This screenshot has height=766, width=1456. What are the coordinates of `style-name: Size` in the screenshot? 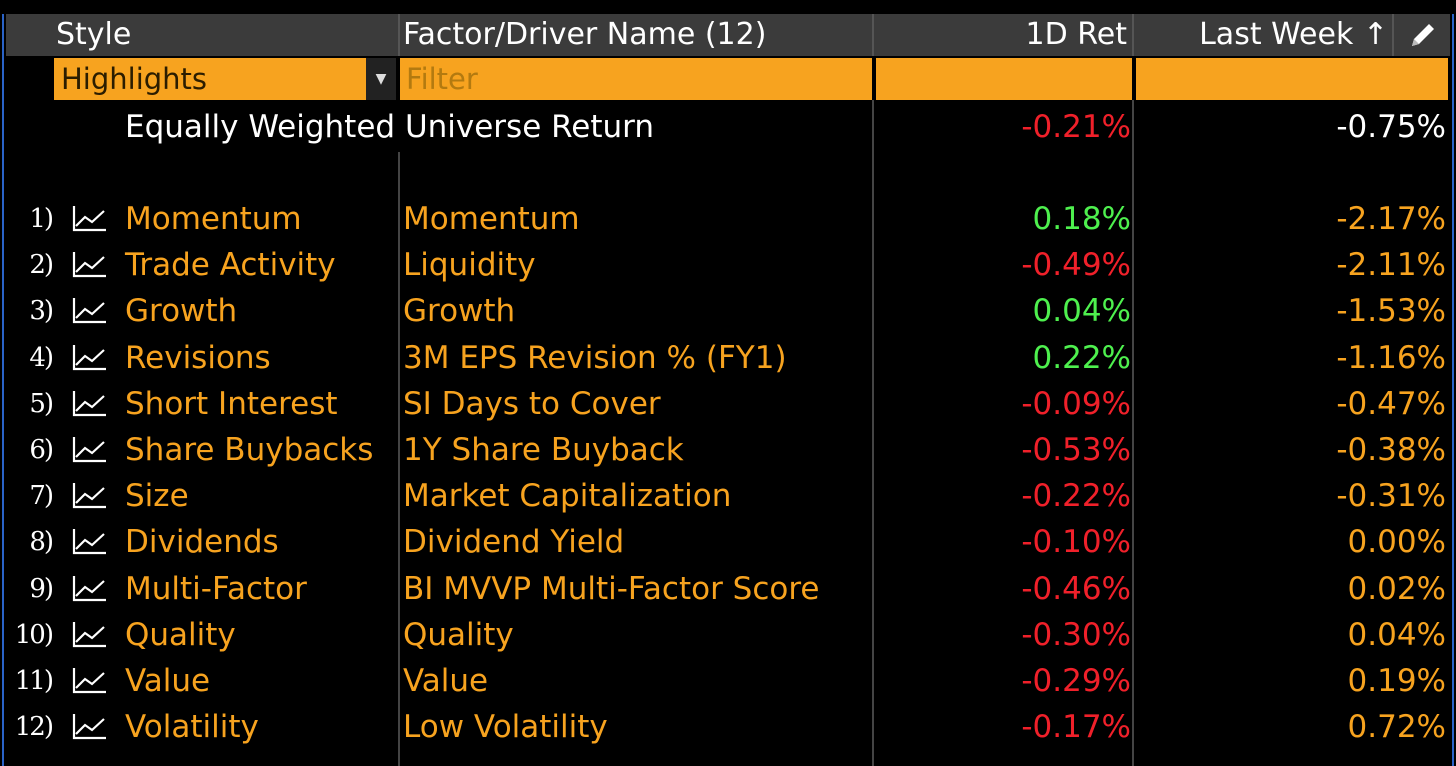 It's located at (157, 496).